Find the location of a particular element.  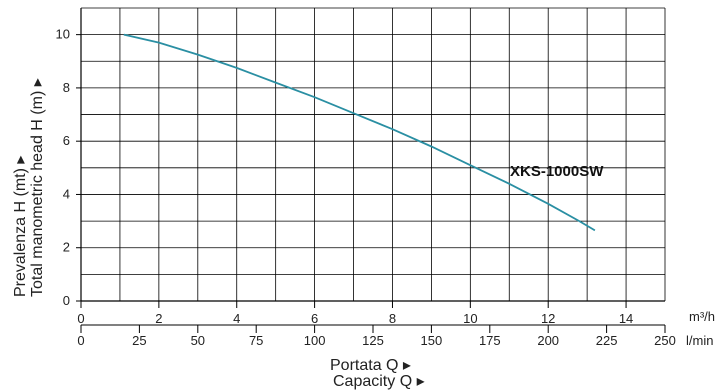

y-tick-label: 10 is located at coordinates (63, 34).